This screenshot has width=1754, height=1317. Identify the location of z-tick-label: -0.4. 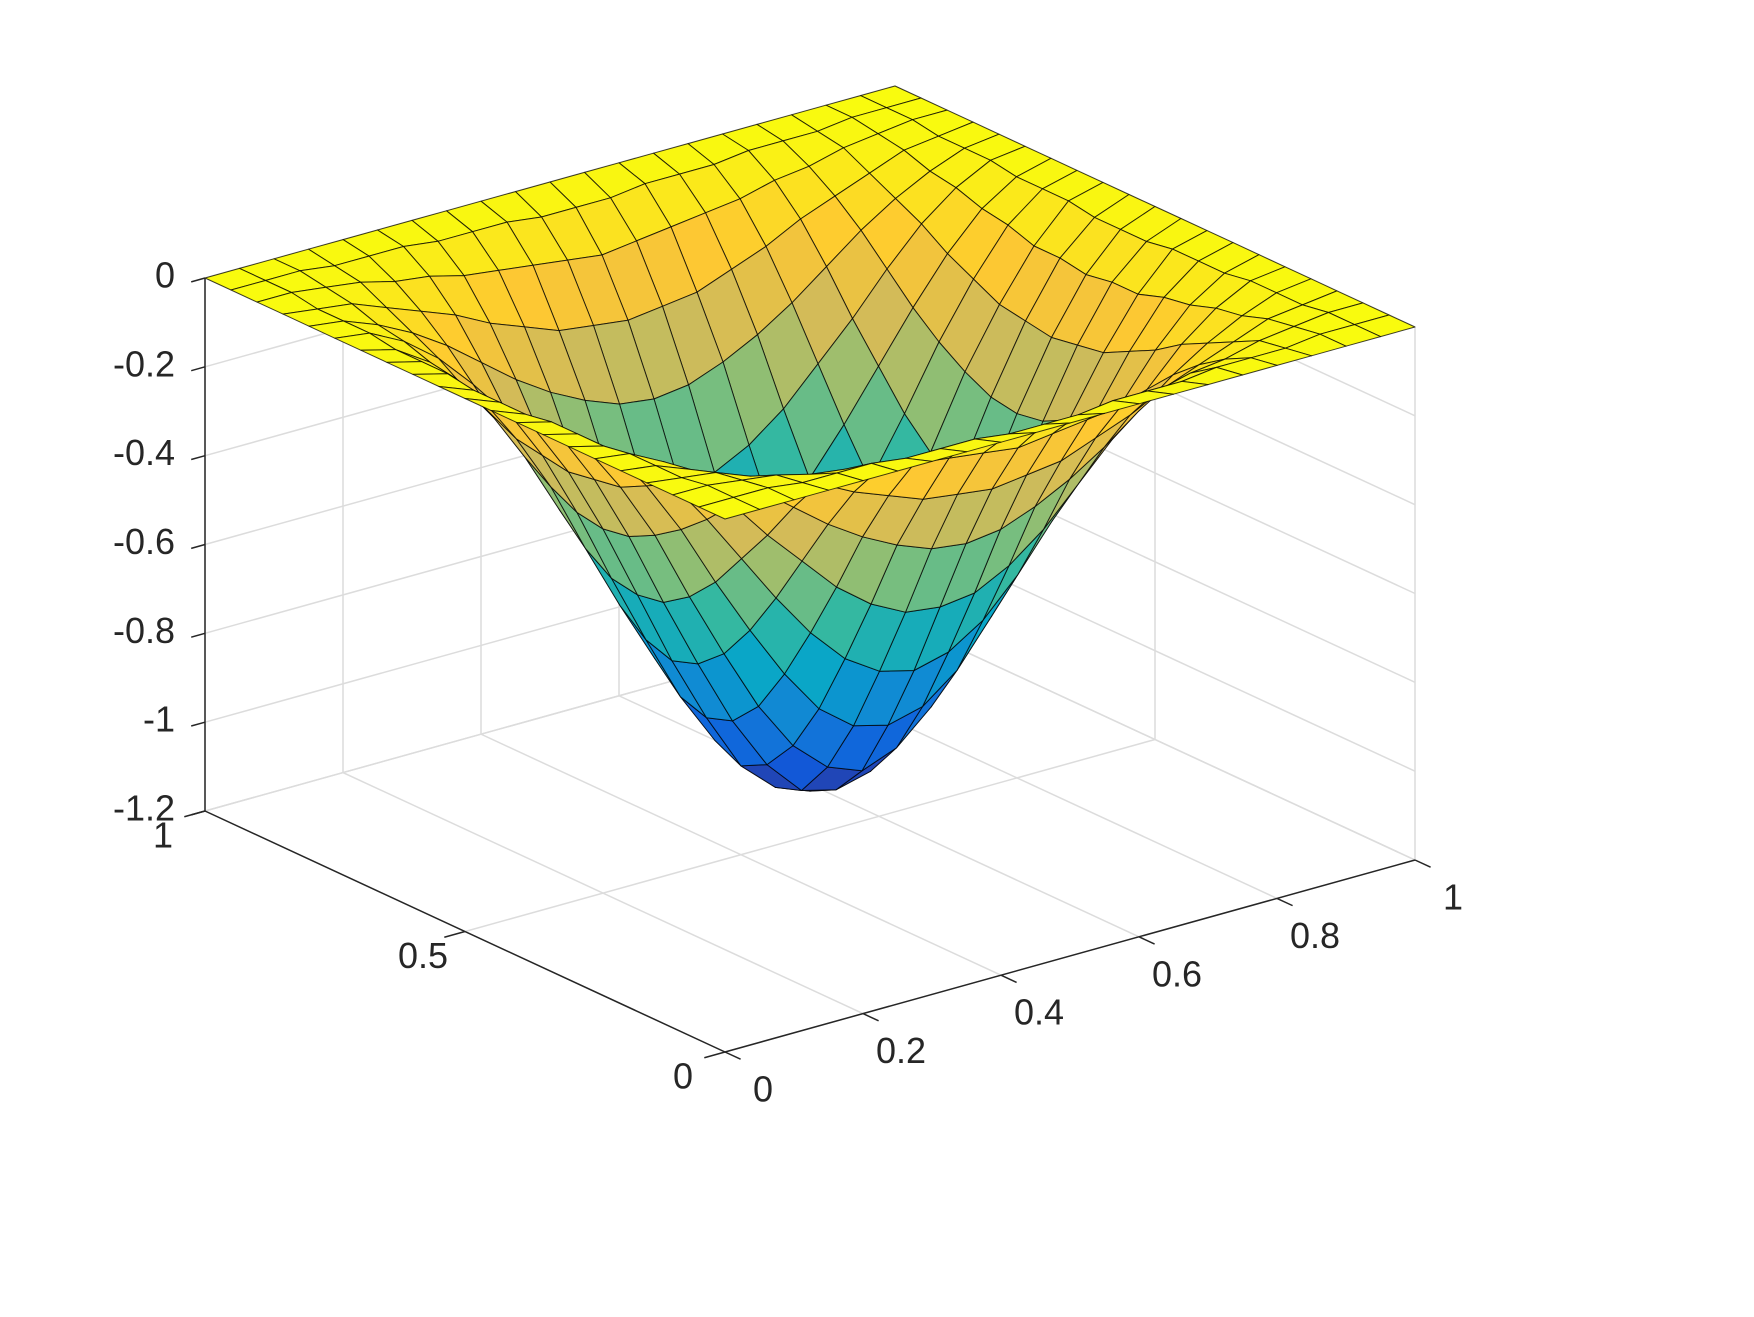
(144, 452).